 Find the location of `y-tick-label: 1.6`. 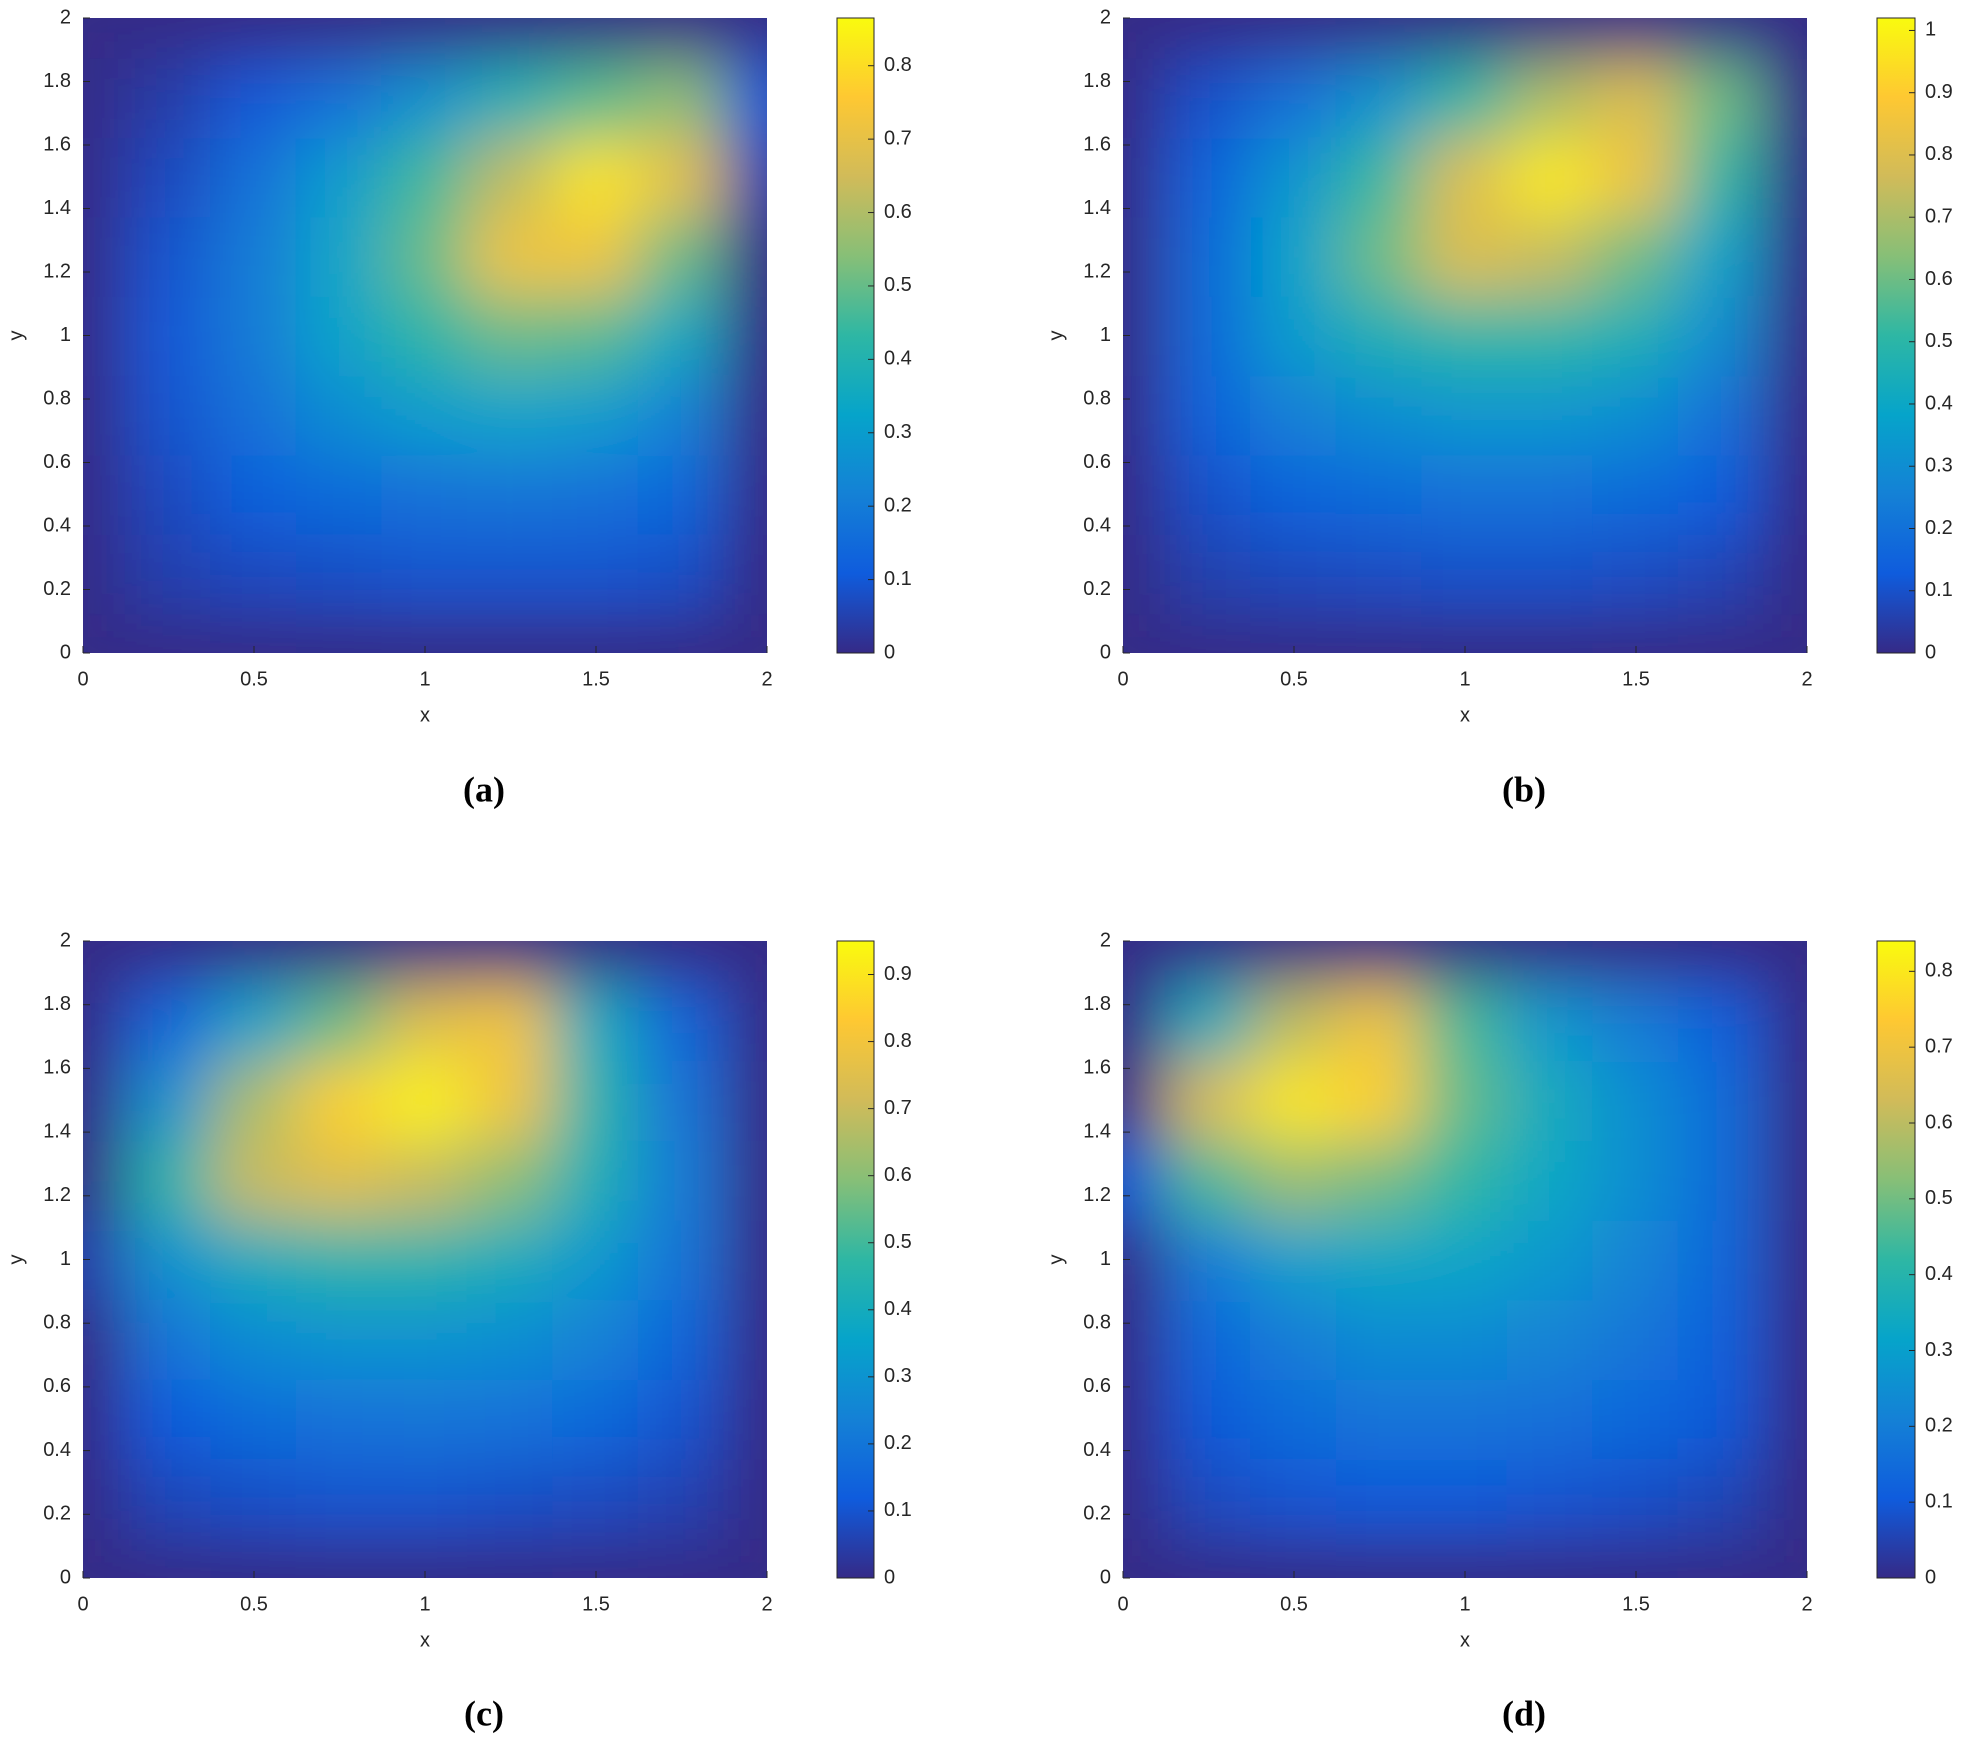

y-tick-label: 1.6 is located at coordinates (57, 1068).